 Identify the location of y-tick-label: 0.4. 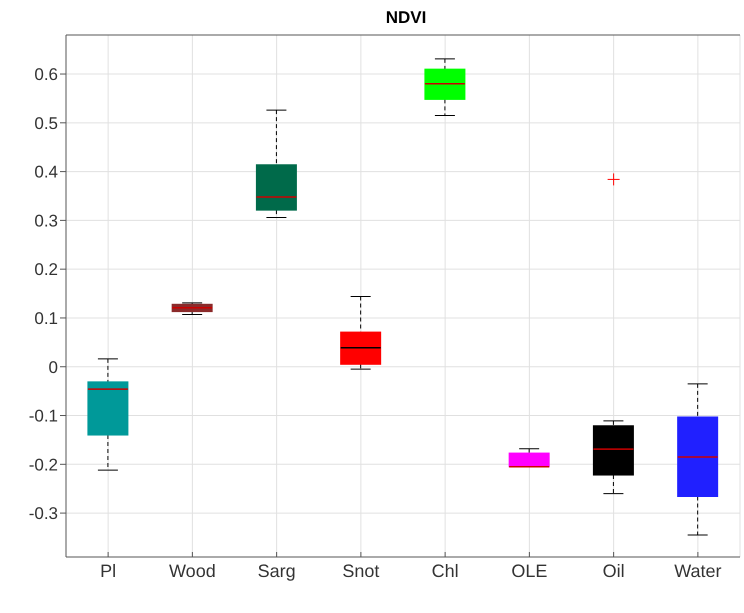
(46, 172).